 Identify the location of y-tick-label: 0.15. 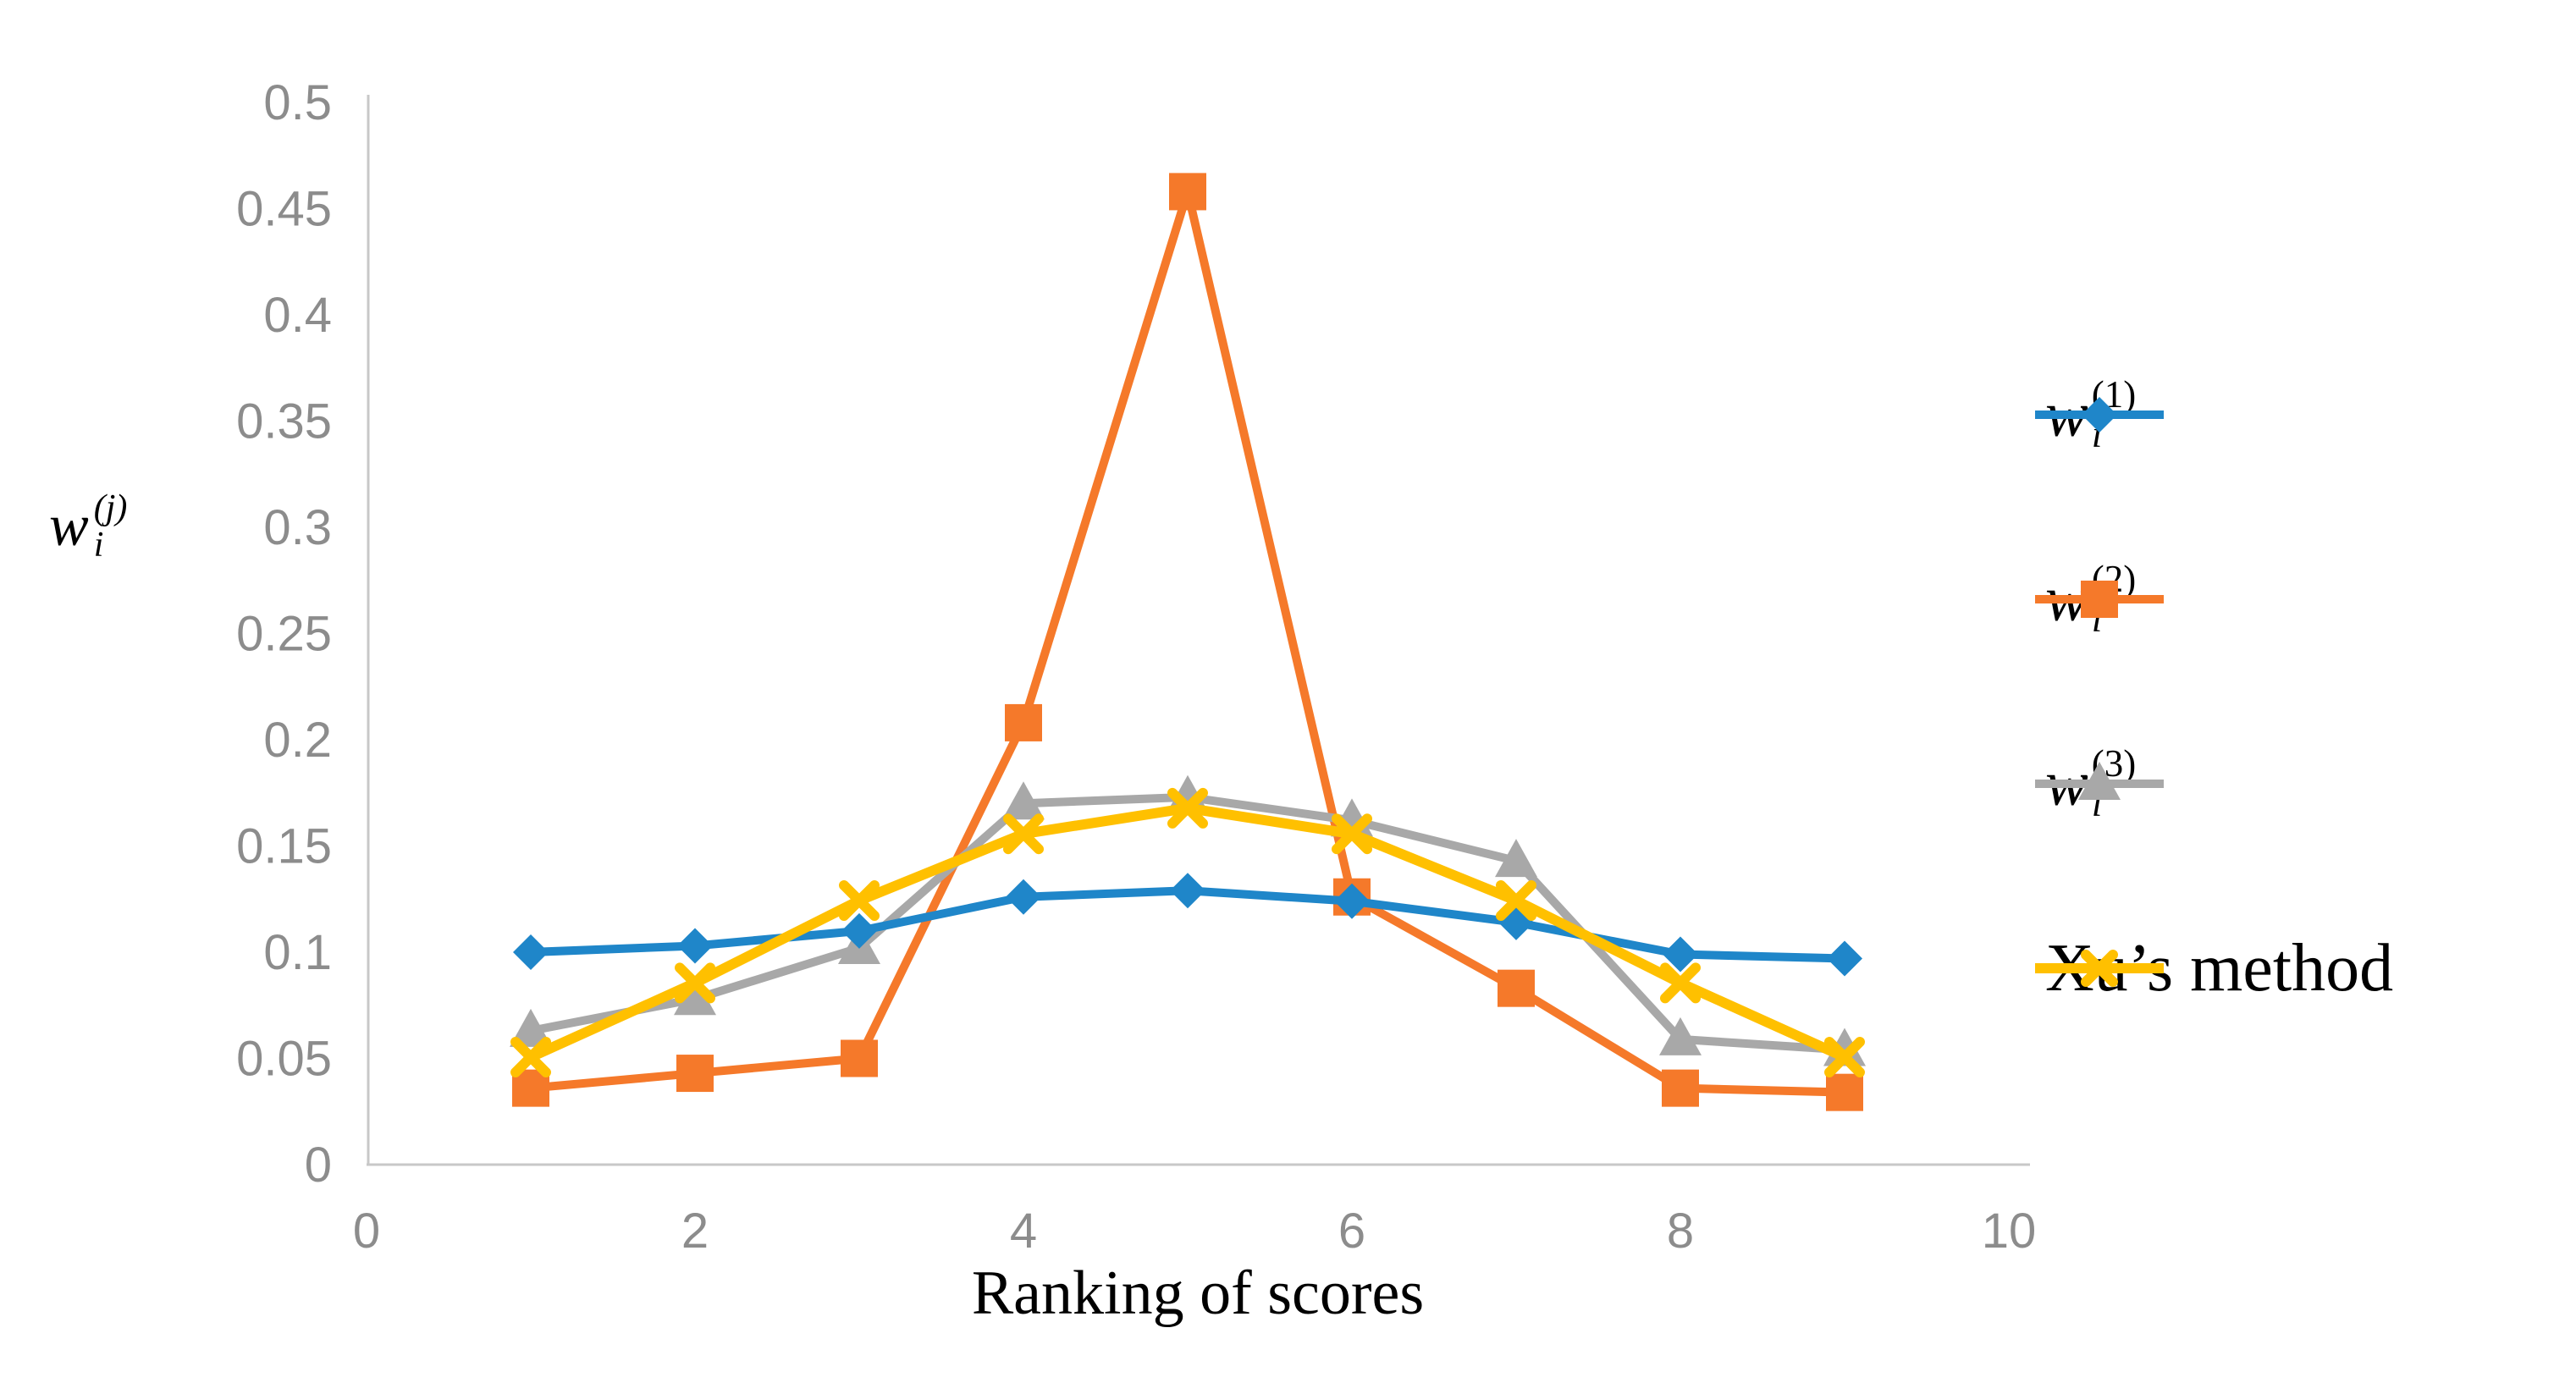
(284, 846).